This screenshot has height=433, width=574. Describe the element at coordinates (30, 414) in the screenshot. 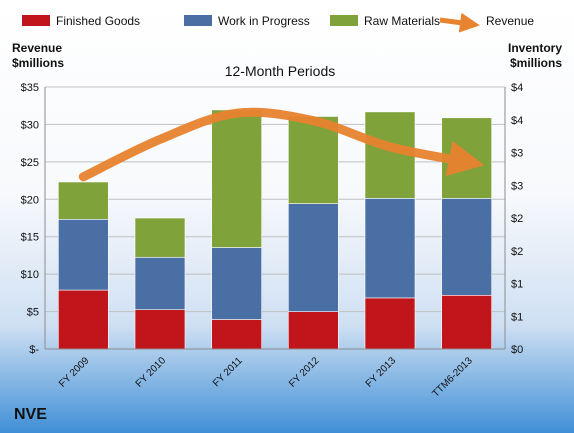

I see `company-label: NVE` at that location.